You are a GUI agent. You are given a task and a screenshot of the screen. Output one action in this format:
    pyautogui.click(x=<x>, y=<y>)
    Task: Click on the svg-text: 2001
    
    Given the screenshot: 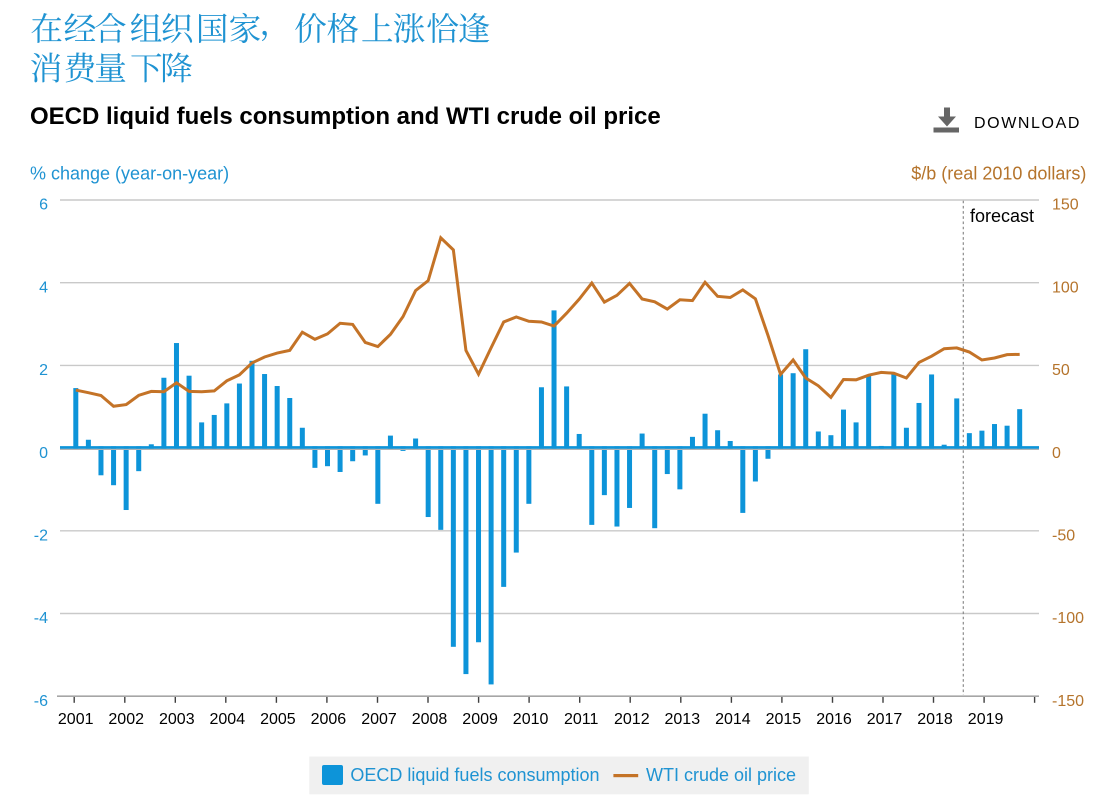 What is the action you would take?
    pyautogui.click(x=76, y=719)
    